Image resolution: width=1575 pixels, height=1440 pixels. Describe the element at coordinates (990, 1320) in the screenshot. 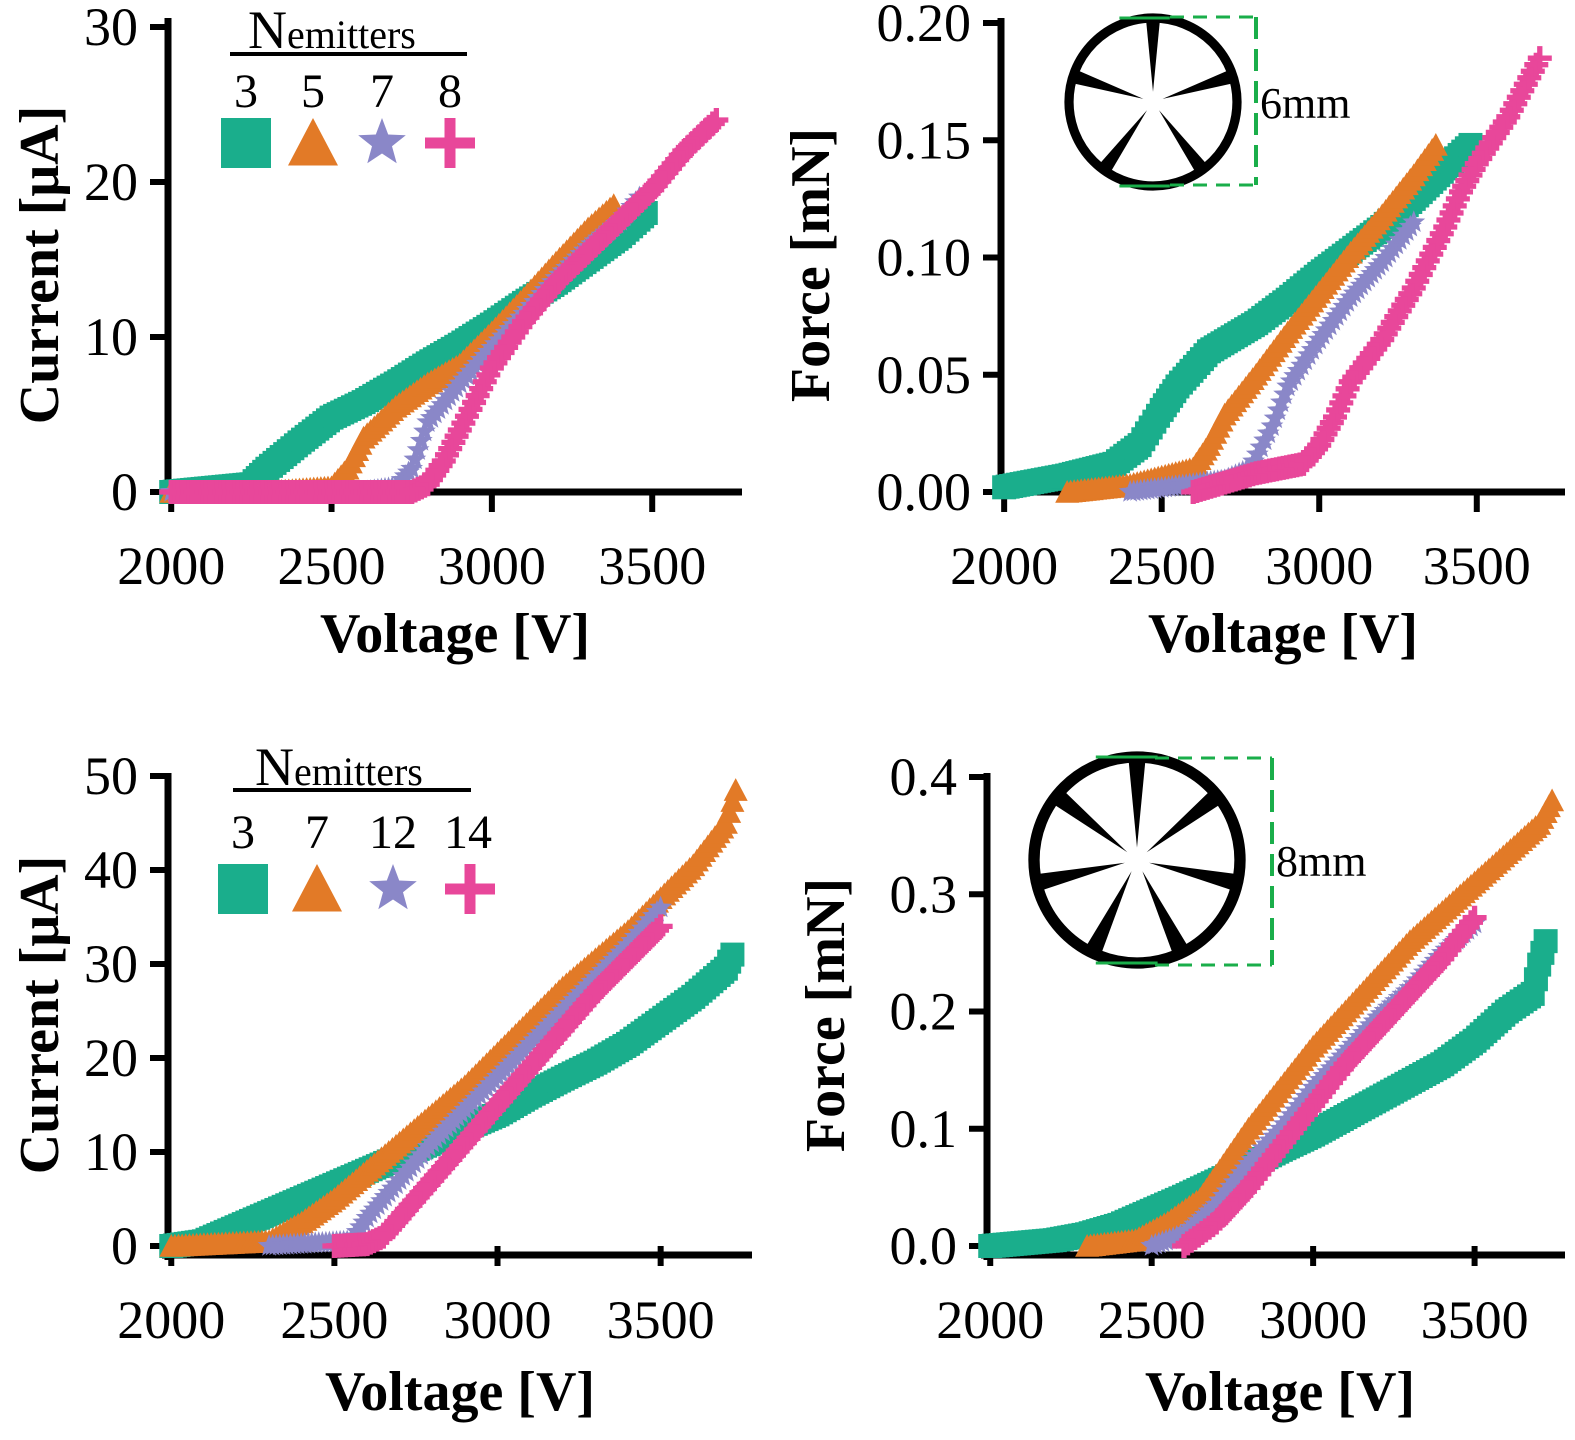

I see `x-tick-label: 2000` at that location.